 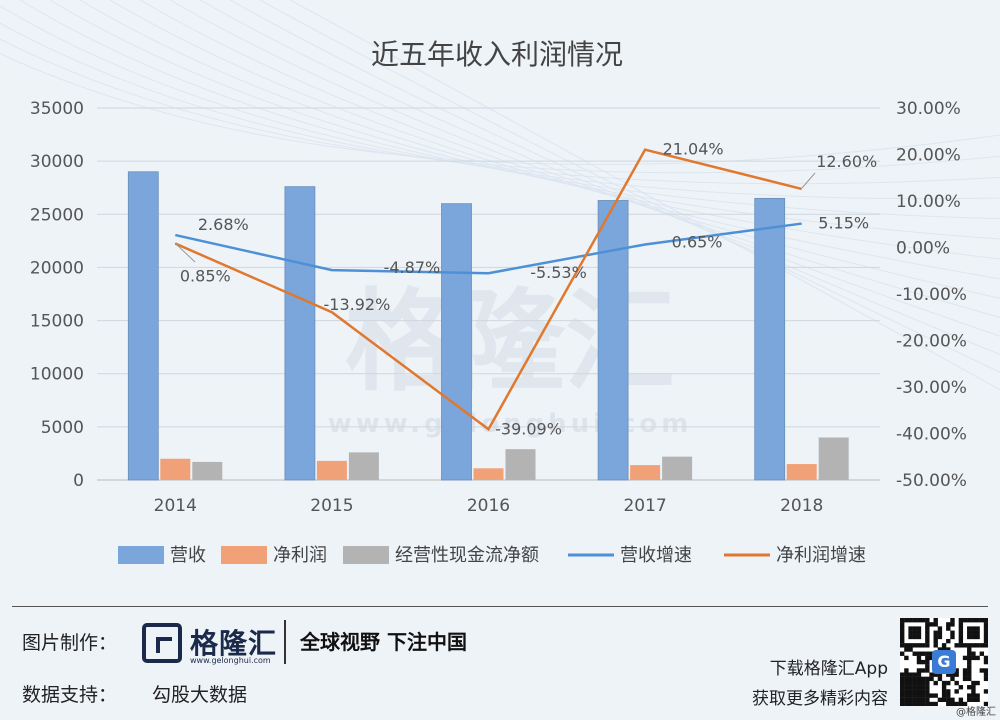 What do you see at coordinates (801, 506) in the screenshot?
I see `x-tick-label: 2018` at bounding box center [801, 506].